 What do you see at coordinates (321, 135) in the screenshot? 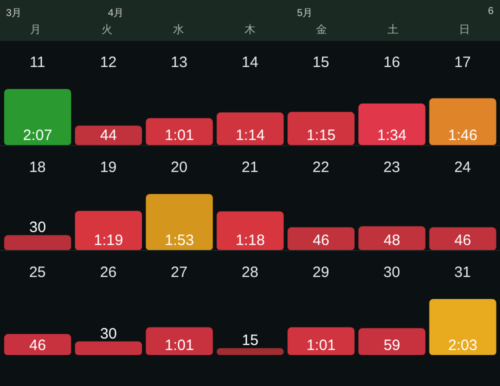
I see `data-label: 1:15` at bounding box center [321, 135].